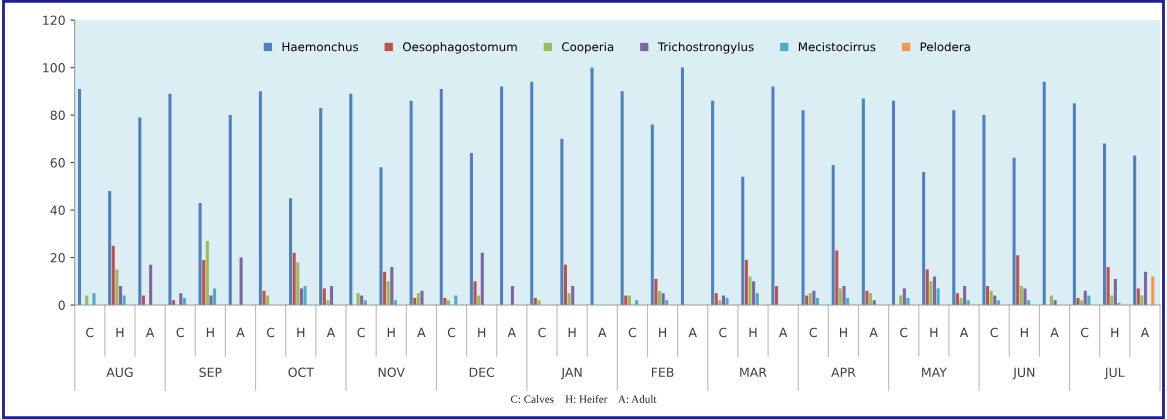 The image size is (1167, 419). What do you see at coordinates (1114, 373) in the screenshot?
I see `text: JUL` at bounding box center [1114, 373].